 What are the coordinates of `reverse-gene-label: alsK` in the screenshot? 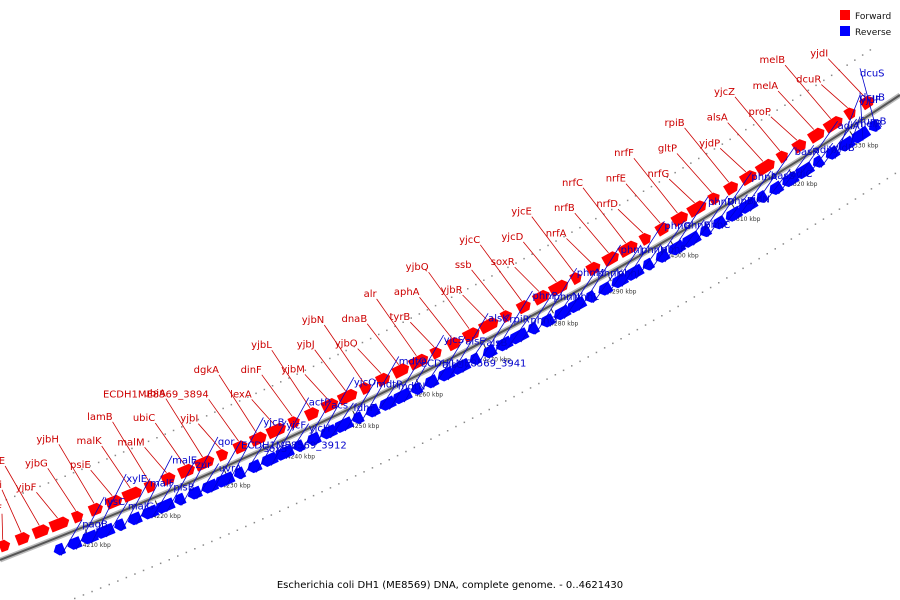 It's located at (498, 318).